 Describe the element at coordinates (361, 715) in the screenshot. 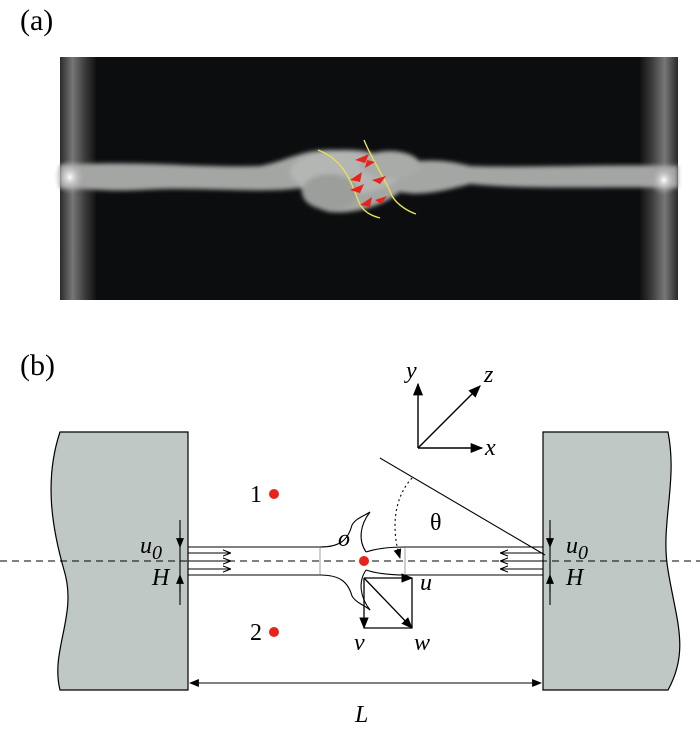

I see `L-label: L` at that location.